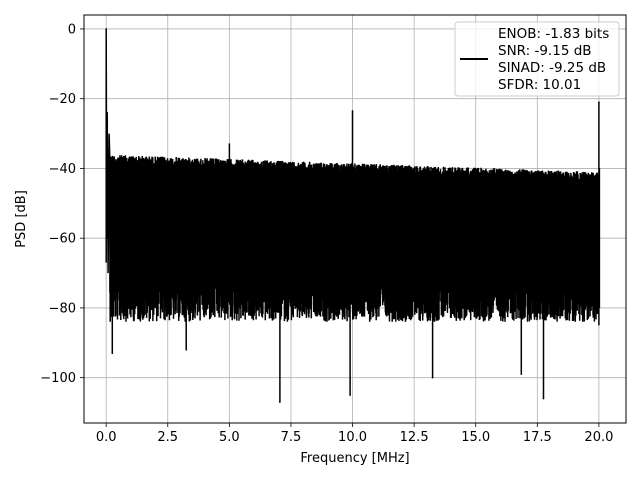  Describe the element at coordinates (414, 437) in the screenshot. I see `x-tick-label: 12.5` at that location.